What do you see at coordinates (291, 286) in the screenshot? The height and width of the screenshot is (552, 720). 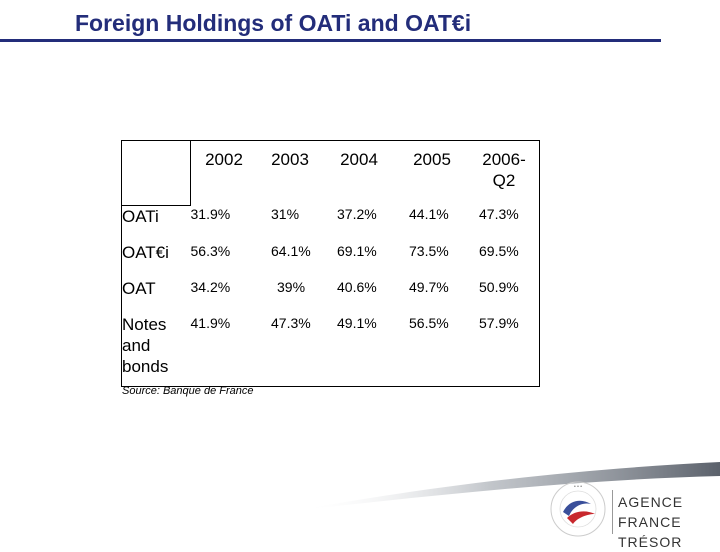 I see `table-cell: 39%` at bounding box center [291, 286].